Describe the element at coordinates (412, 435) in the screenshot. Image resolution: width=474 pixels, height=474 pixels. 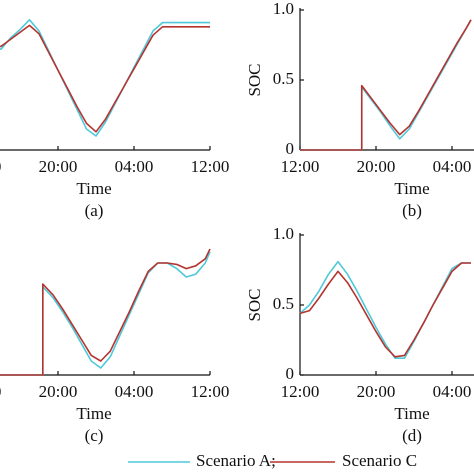
I see `panel-label: (d)` at that location.